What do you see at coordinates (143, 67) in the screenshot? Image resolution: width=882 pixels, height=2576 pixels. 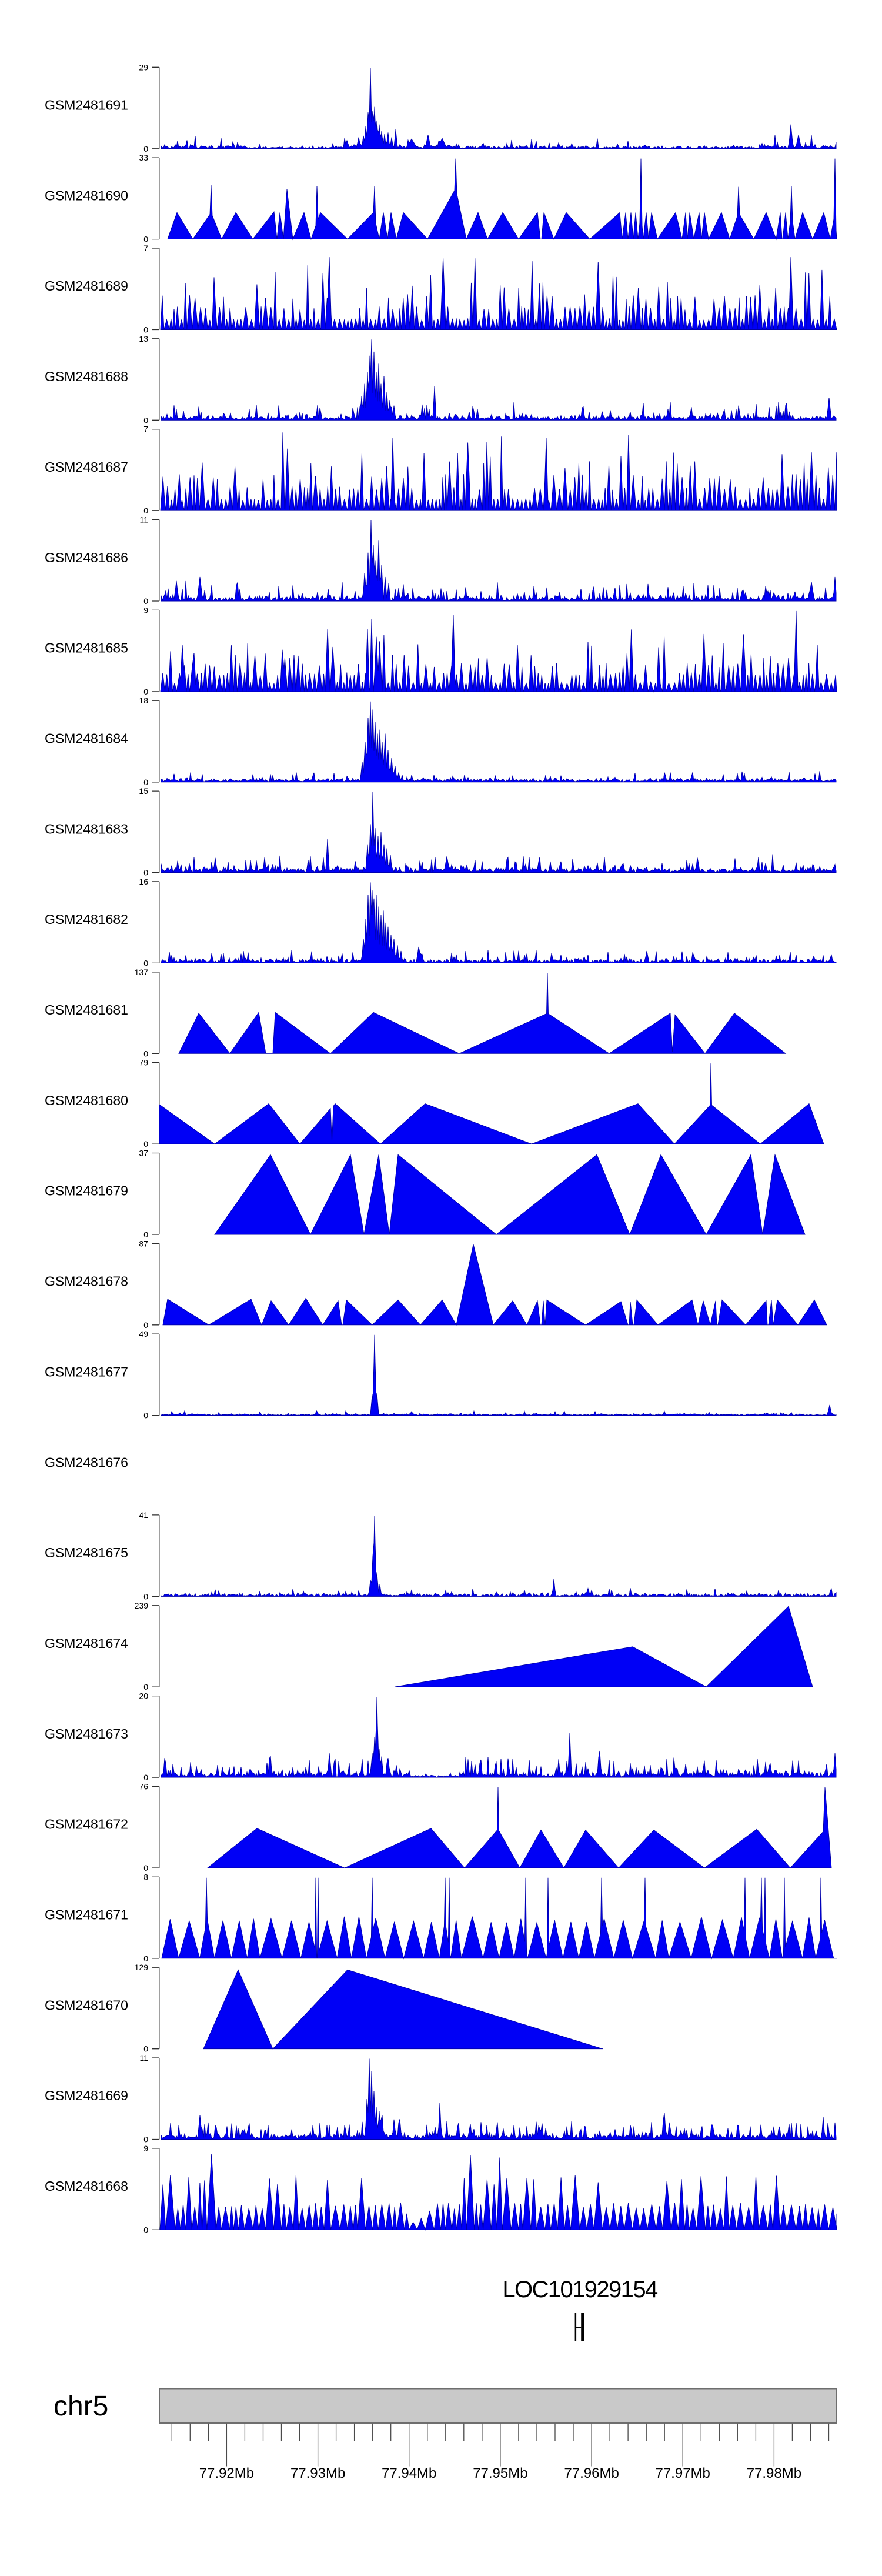 I see `svg-text: 29` at bounding box center [143, 67].